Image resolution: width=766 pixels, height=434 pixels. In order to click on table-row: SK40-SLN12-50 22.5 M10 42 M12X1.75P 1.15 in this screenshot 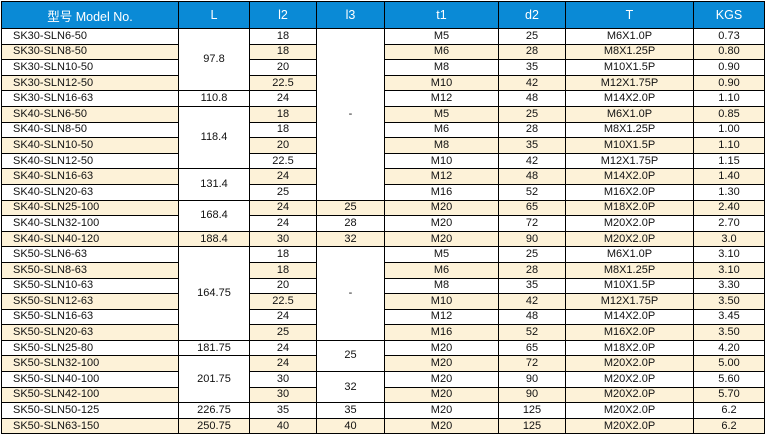, I will do `click(383, 161)`.